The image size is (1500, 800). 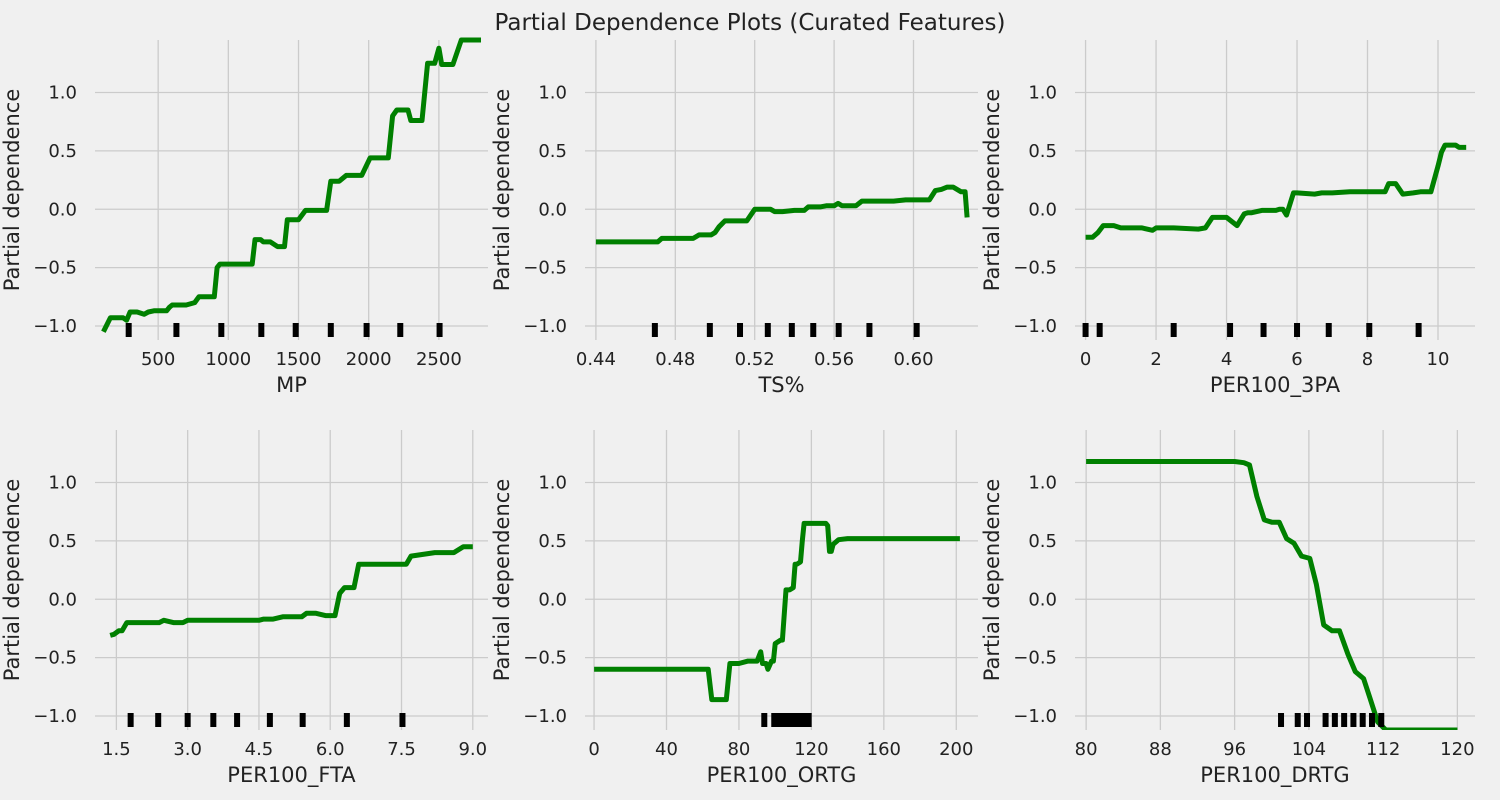 What do you see at coordinates (439, 359) in the screenshot?
I see `x-tick-label: 2500` at bounding box center [439, 359].